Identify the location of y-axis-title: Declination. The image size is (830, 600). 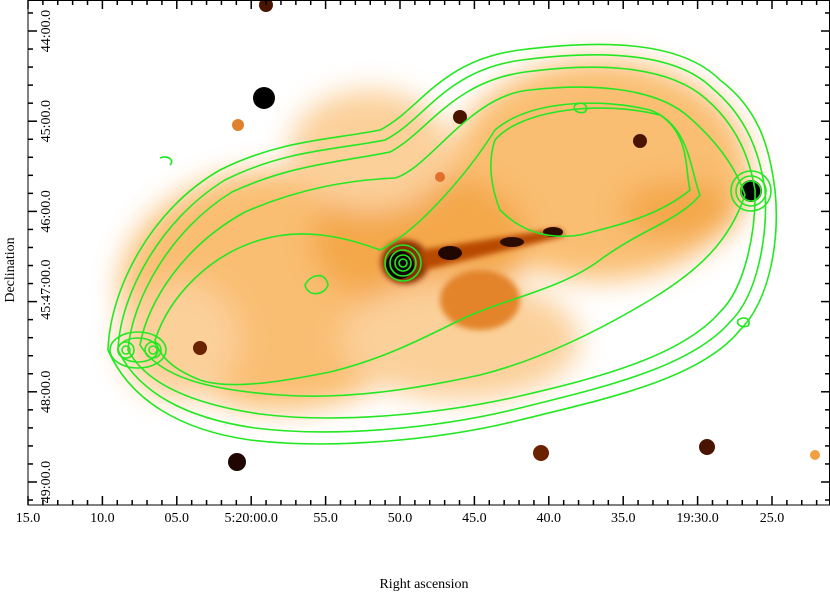
(10, 269).